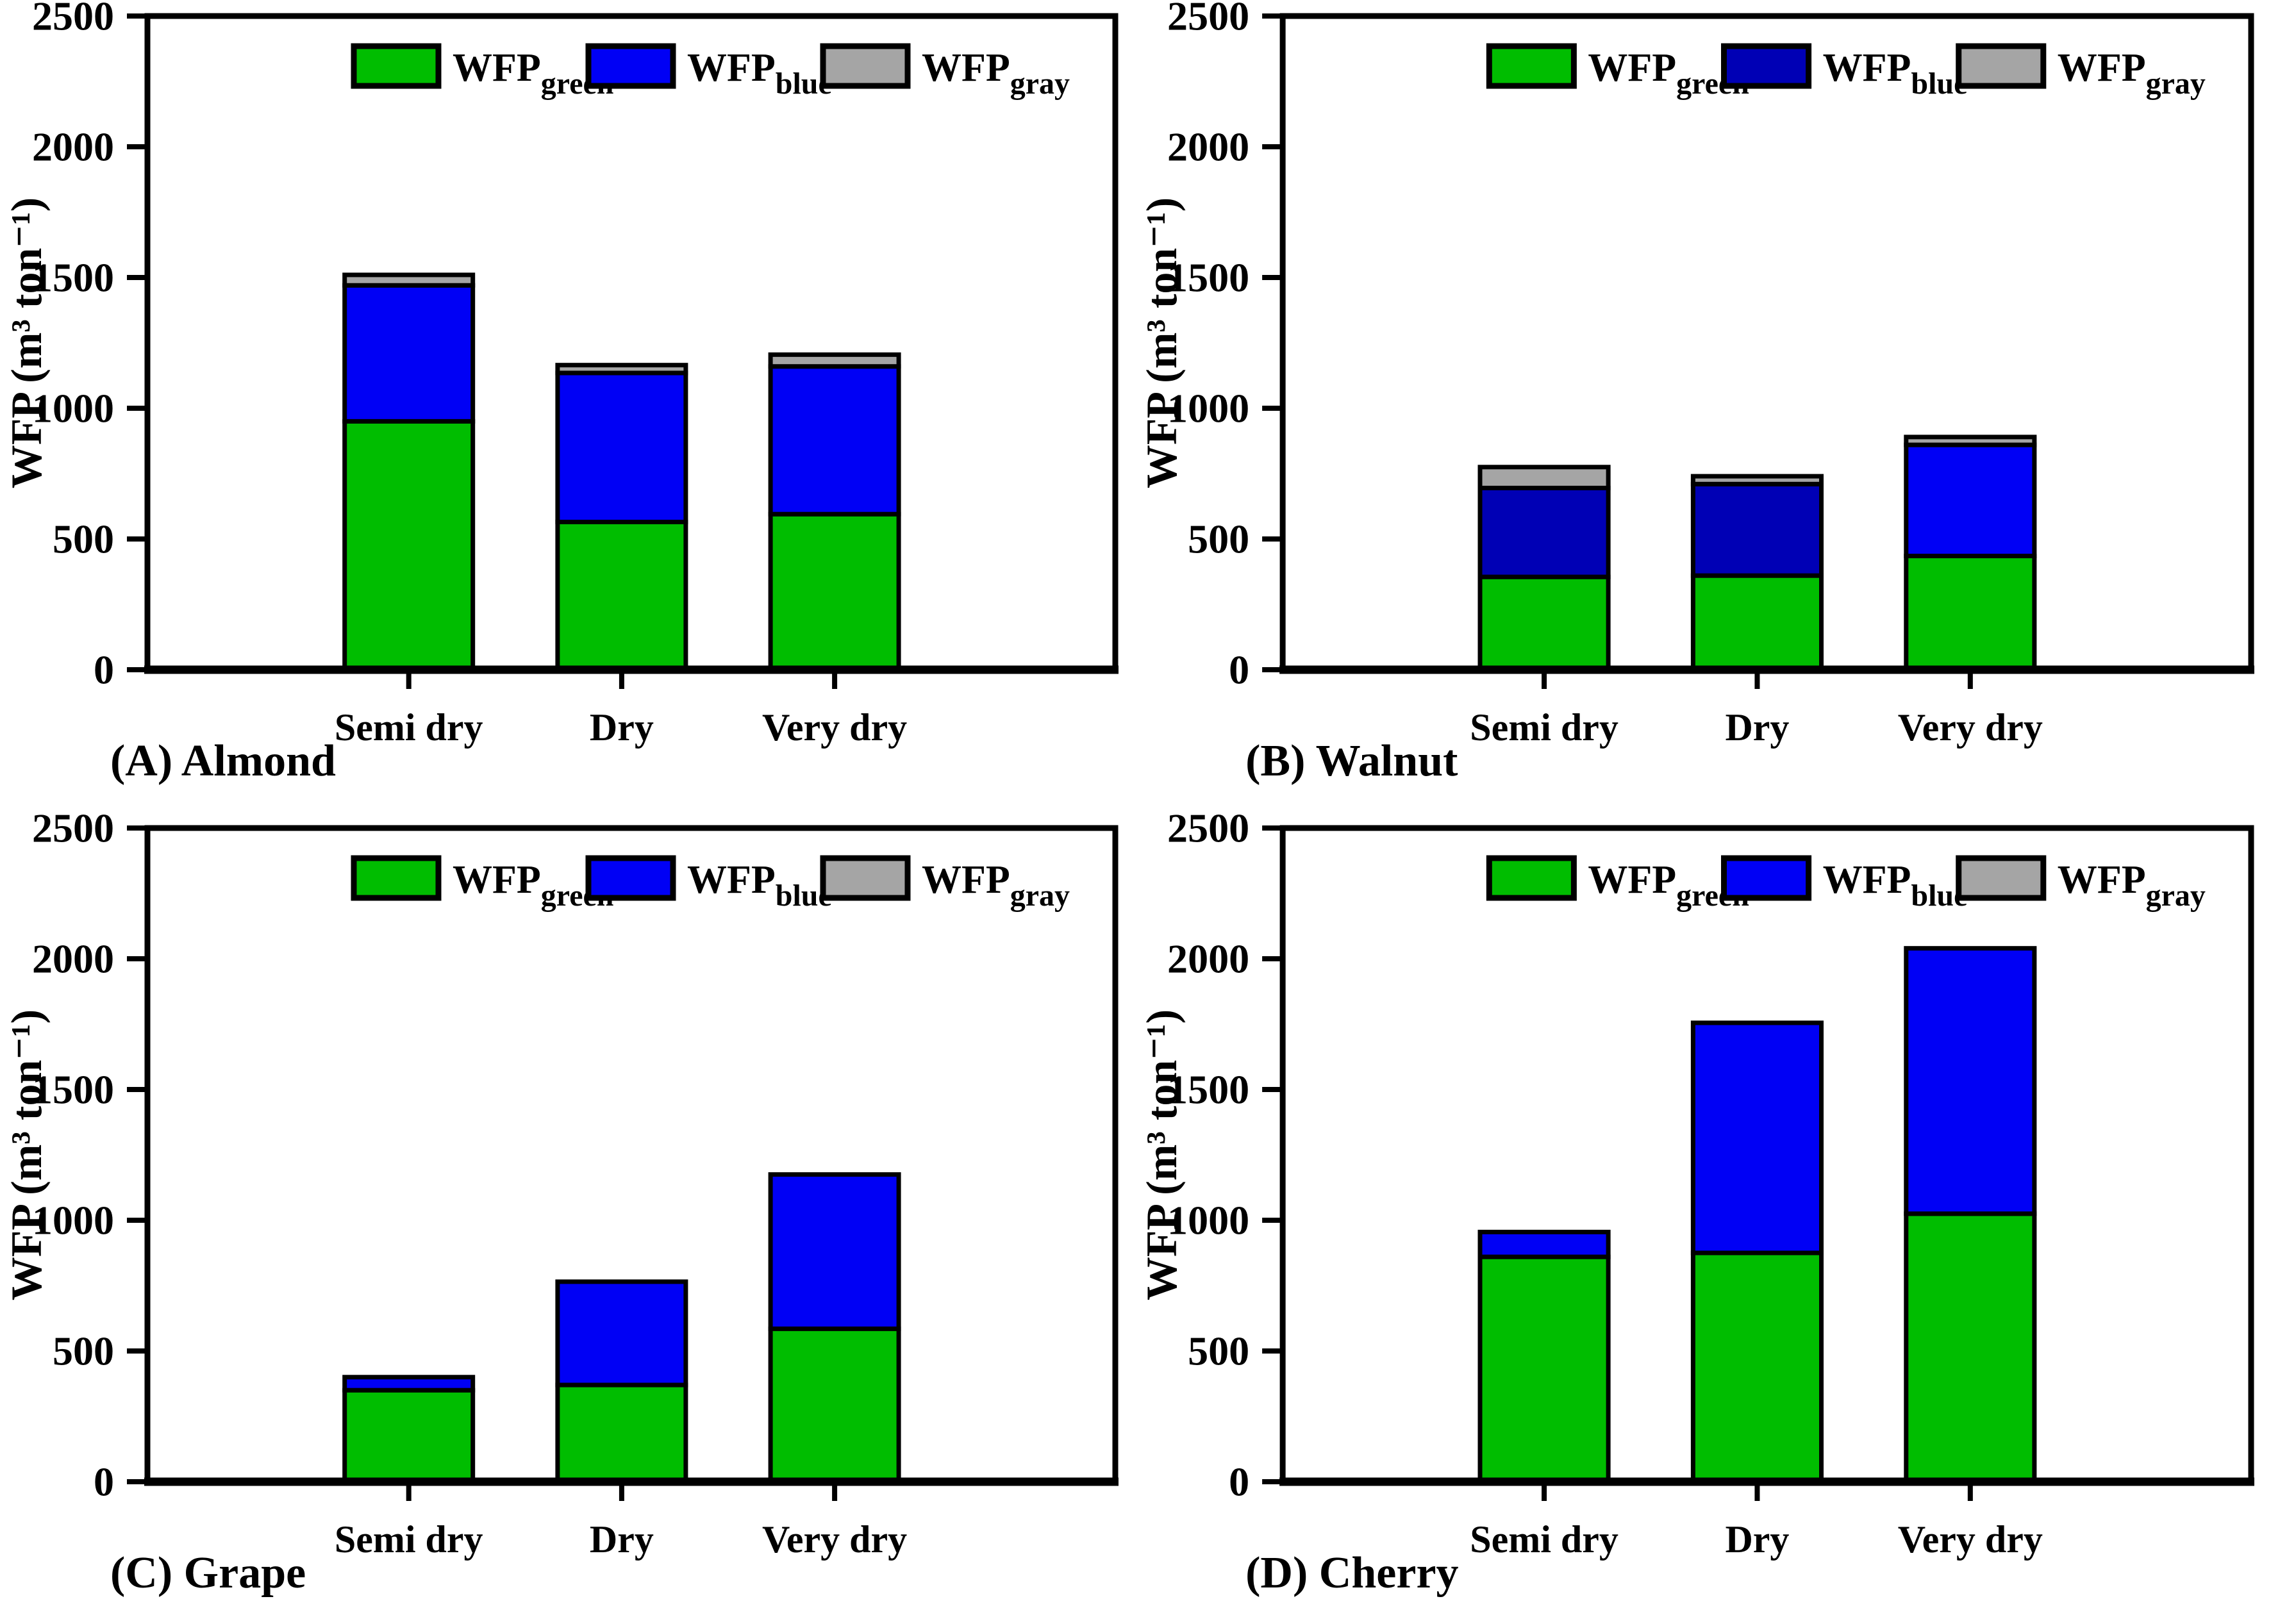 This screenshot has width=2271, height=1624. I want to click on panel-caption: (D) Cherry, so click(1352, 1573).